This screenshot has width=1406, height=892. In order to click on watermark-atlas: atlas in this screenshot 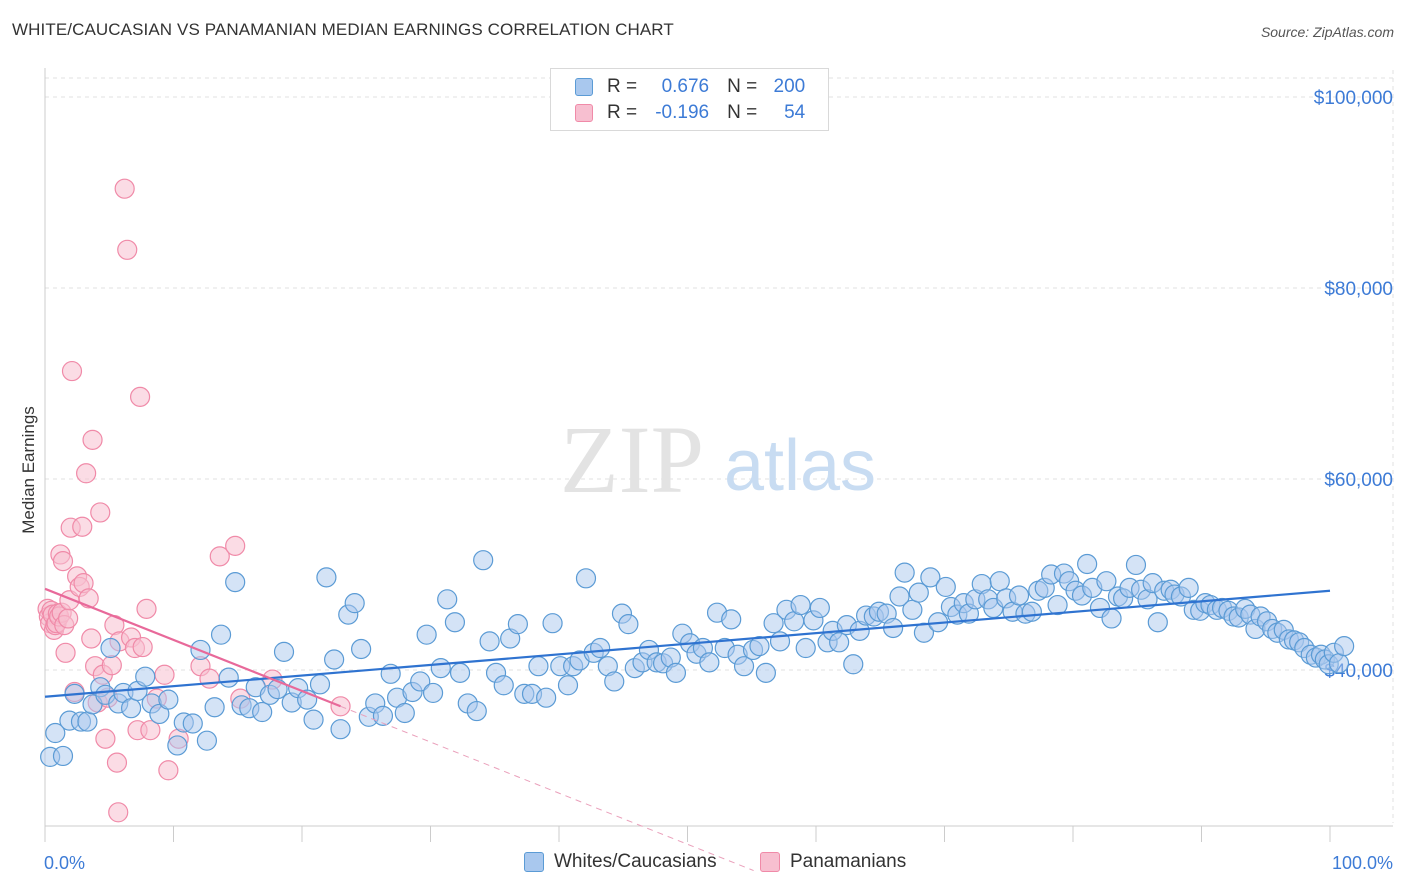, I will do `click(800, 466)`.